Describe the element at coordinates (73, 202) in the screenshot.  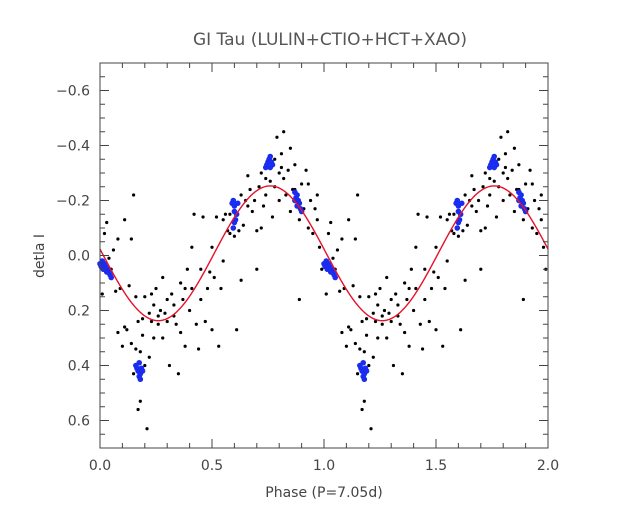
I see `y-tick-label: −0.2` at that location.